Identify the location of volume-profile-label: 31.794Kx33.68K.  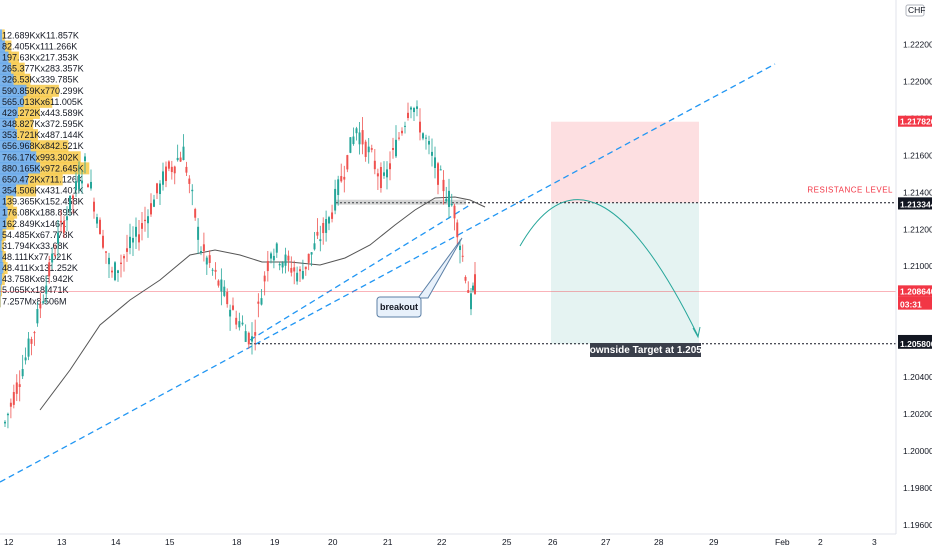
(35, 246).